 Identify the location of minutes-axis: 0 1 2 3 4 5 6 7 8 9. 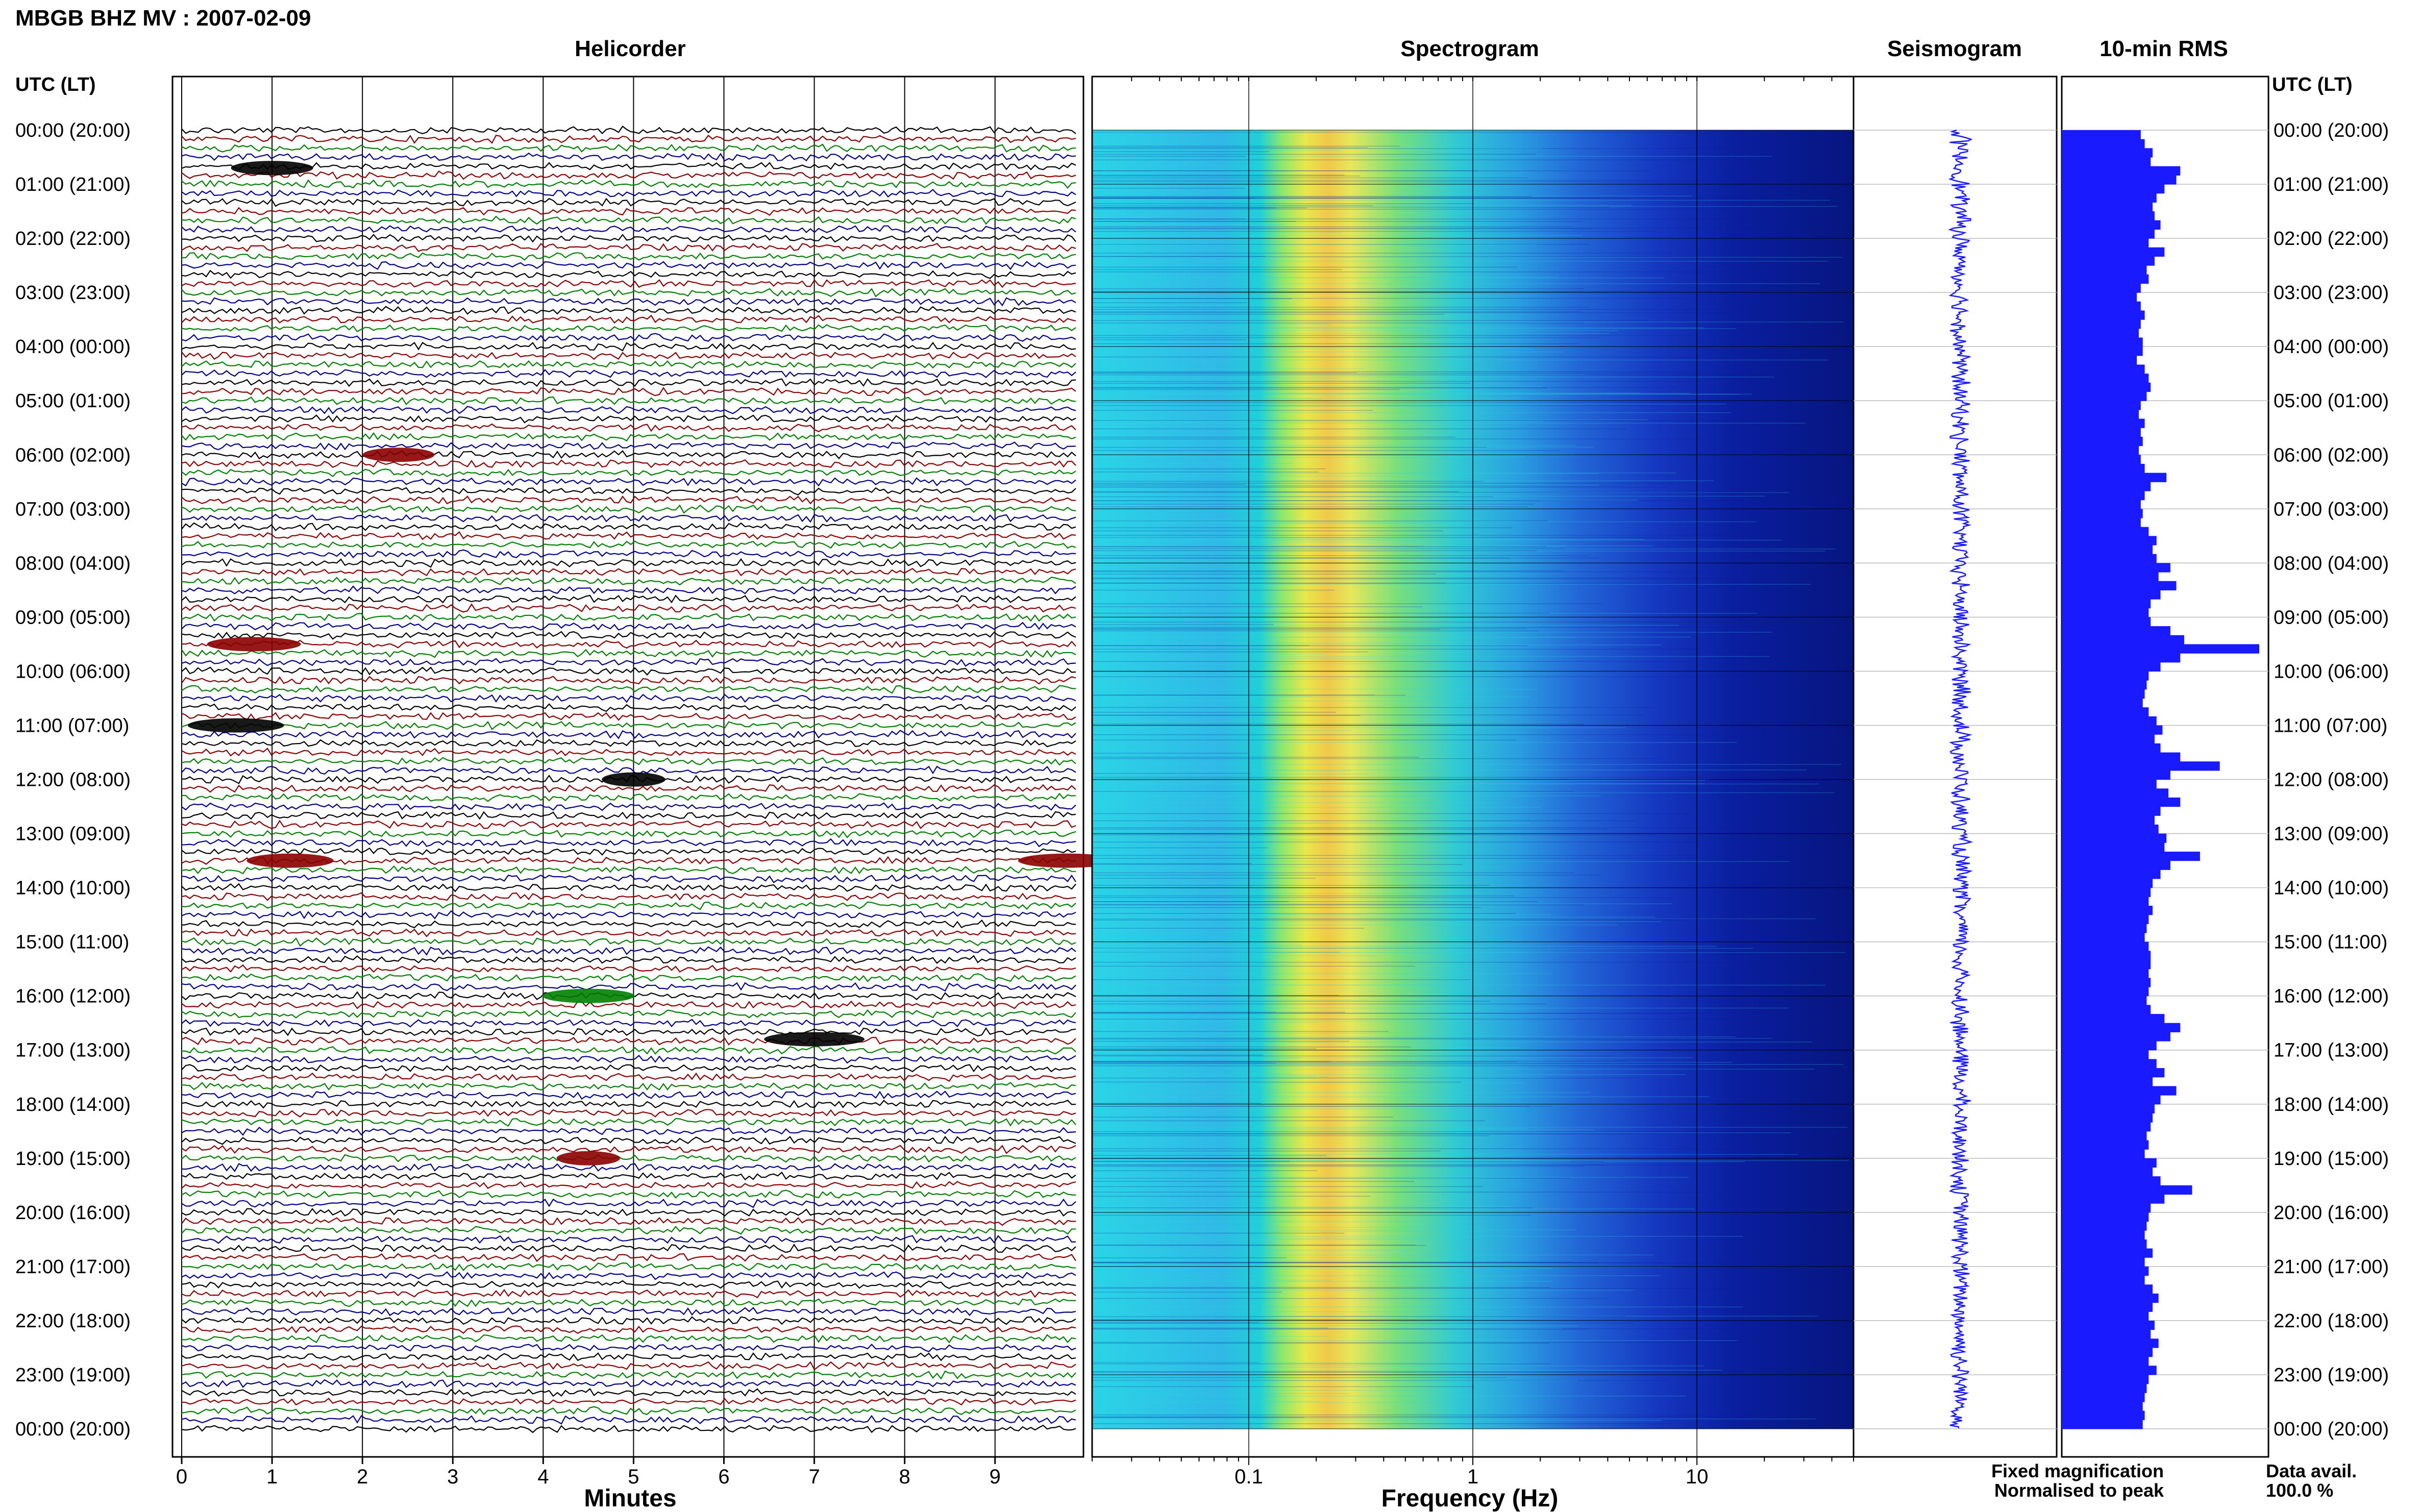
(588, 1472).